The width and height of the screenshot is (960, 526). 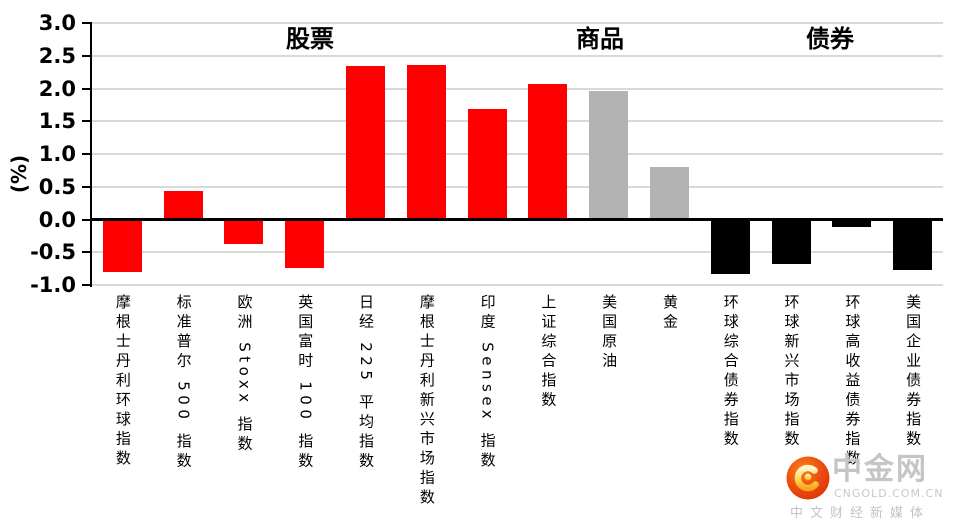 What do you see at coordinates (305, 383) in the screenshot?
I see `x-axis-category-label: 英国富时 100 指数` at bounding box center [305, 383].